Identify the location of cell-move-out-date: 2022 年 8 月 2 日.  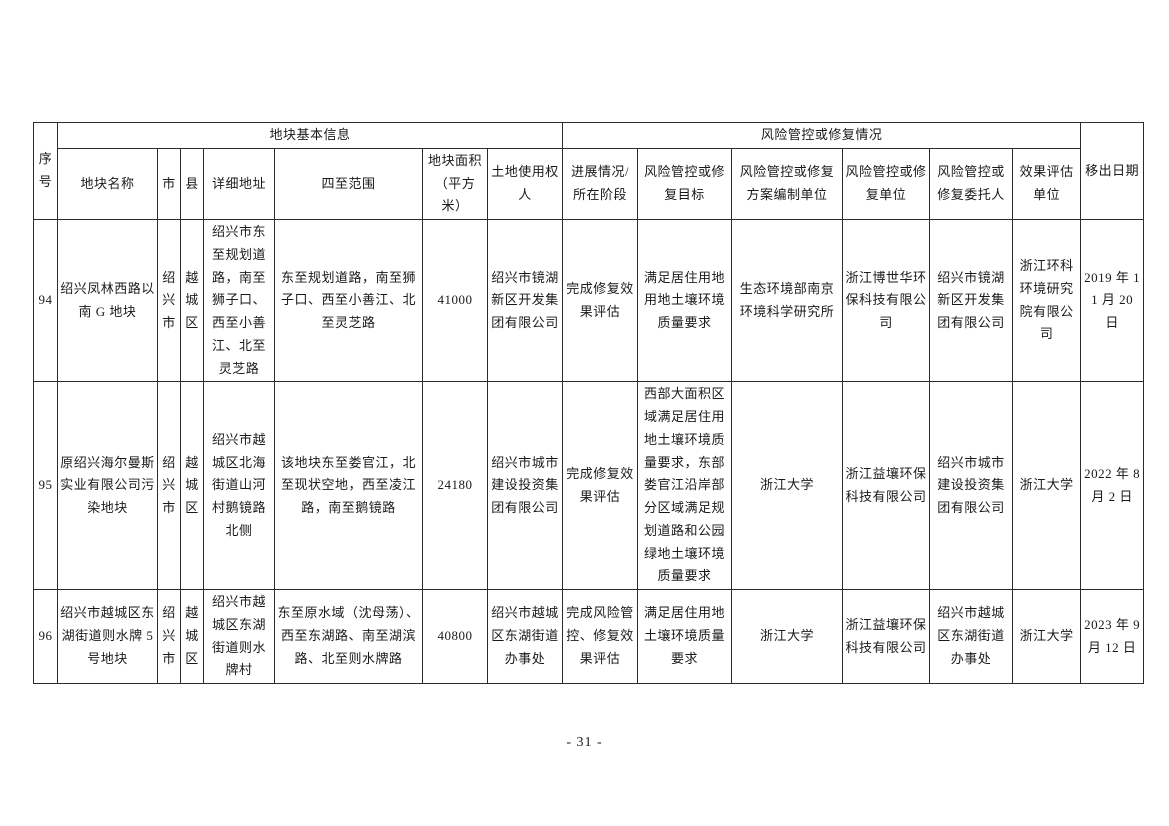
(1112, 485).